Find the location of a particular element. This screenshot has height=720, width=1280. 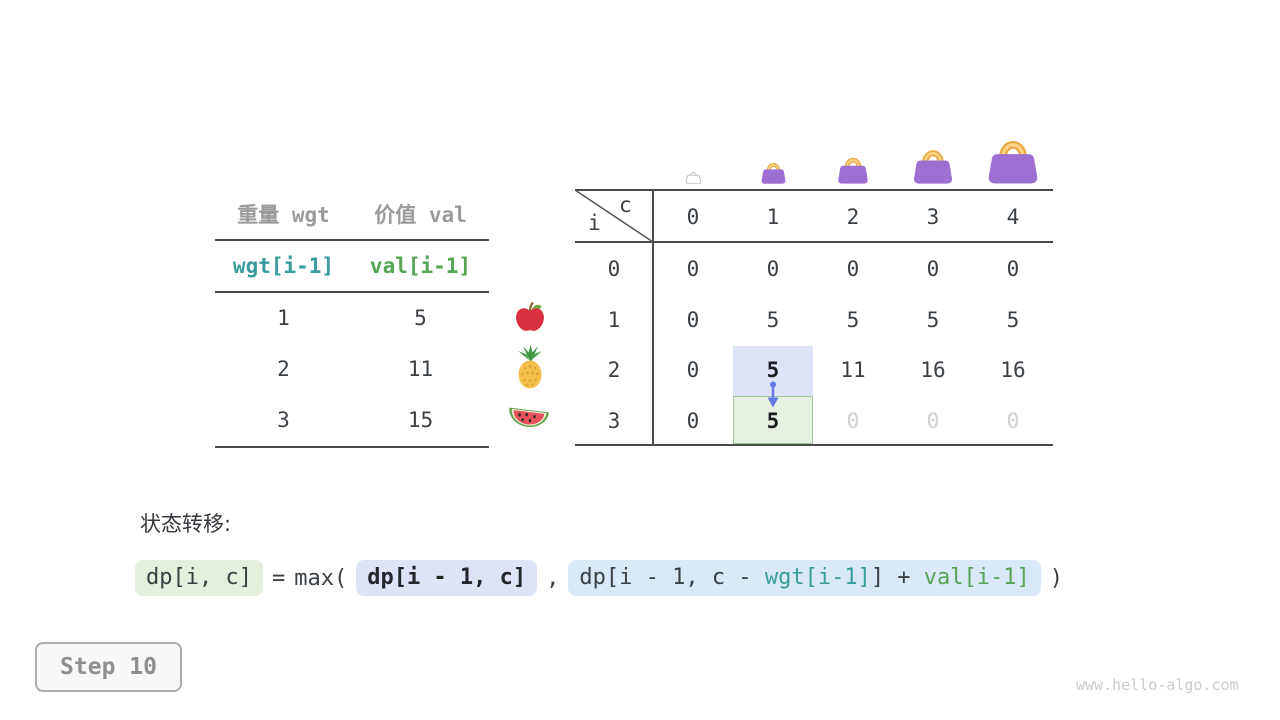

formula-comma: , is located at coordinates (553, 578).